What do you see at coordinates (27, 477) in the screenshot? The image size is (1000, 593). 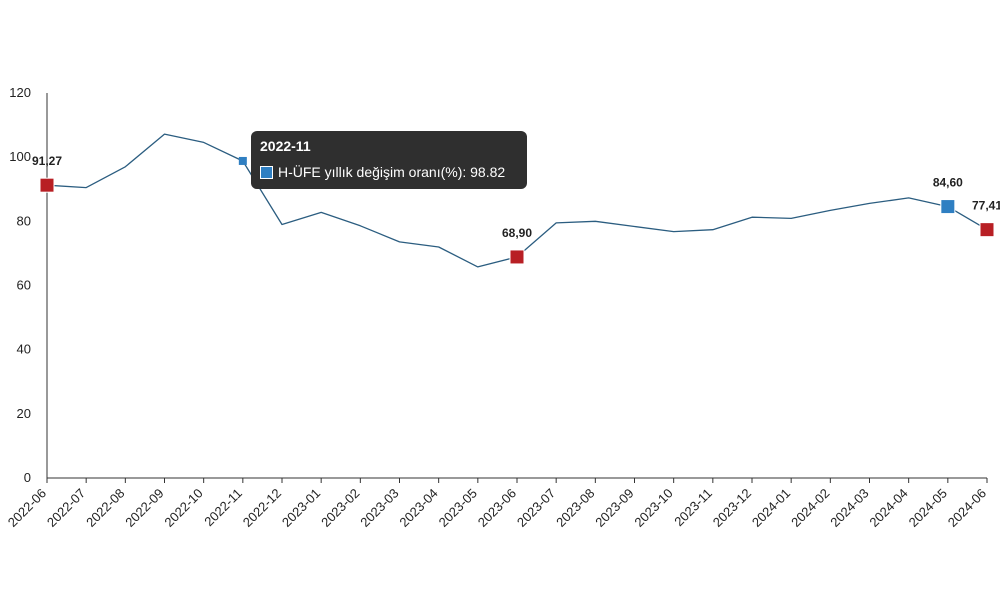 I see `y-tick-label: 0` at bounding box center [27, 477].